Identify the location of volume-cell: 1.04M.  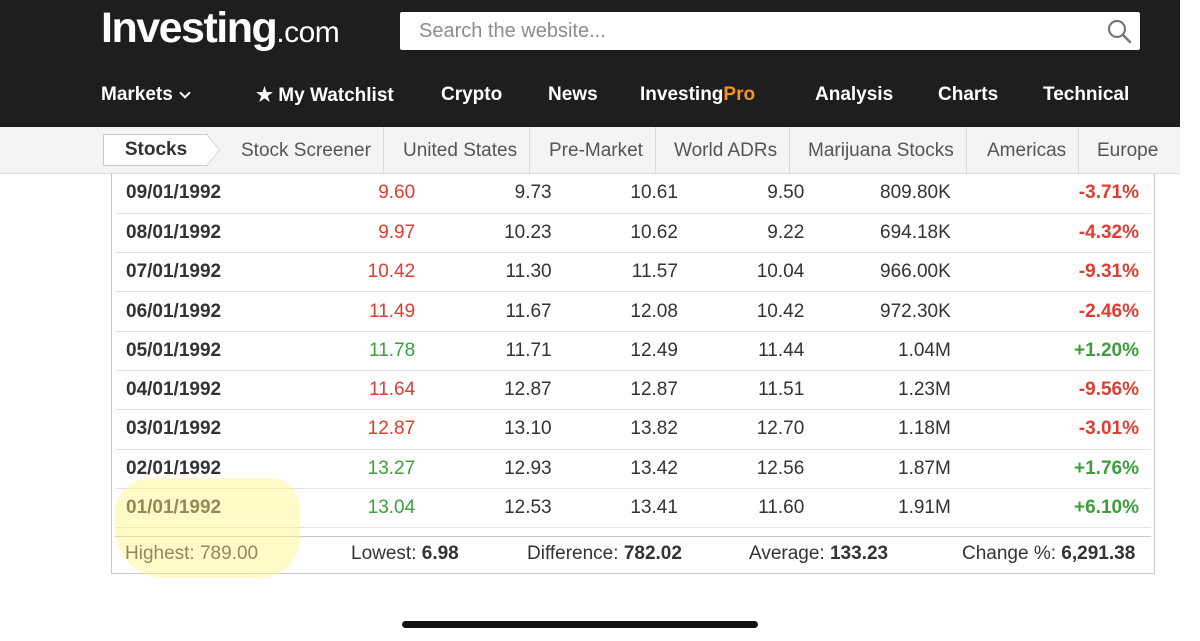
(877, 351).